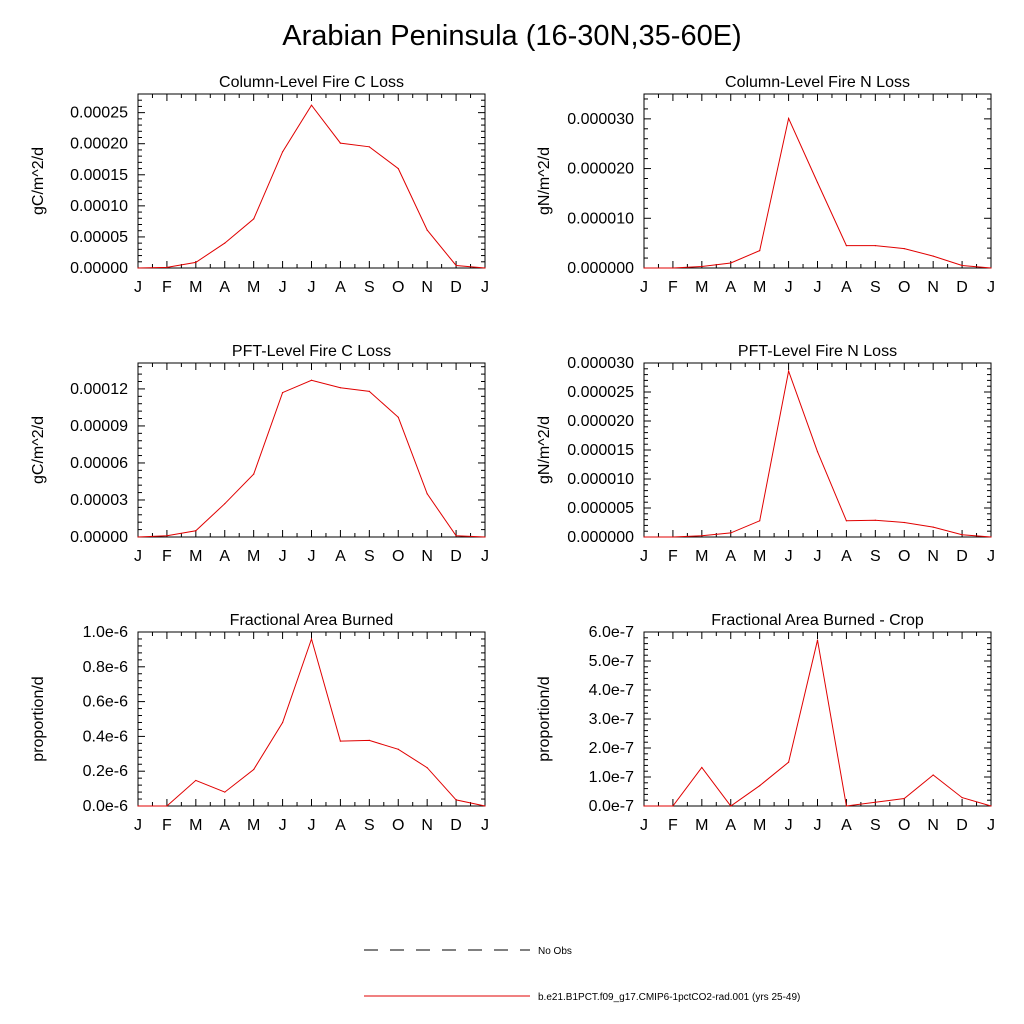  Describe the element at coordinates (600, 169) in the screenshot. I see `y-tick-label: 0.000020` at that location.